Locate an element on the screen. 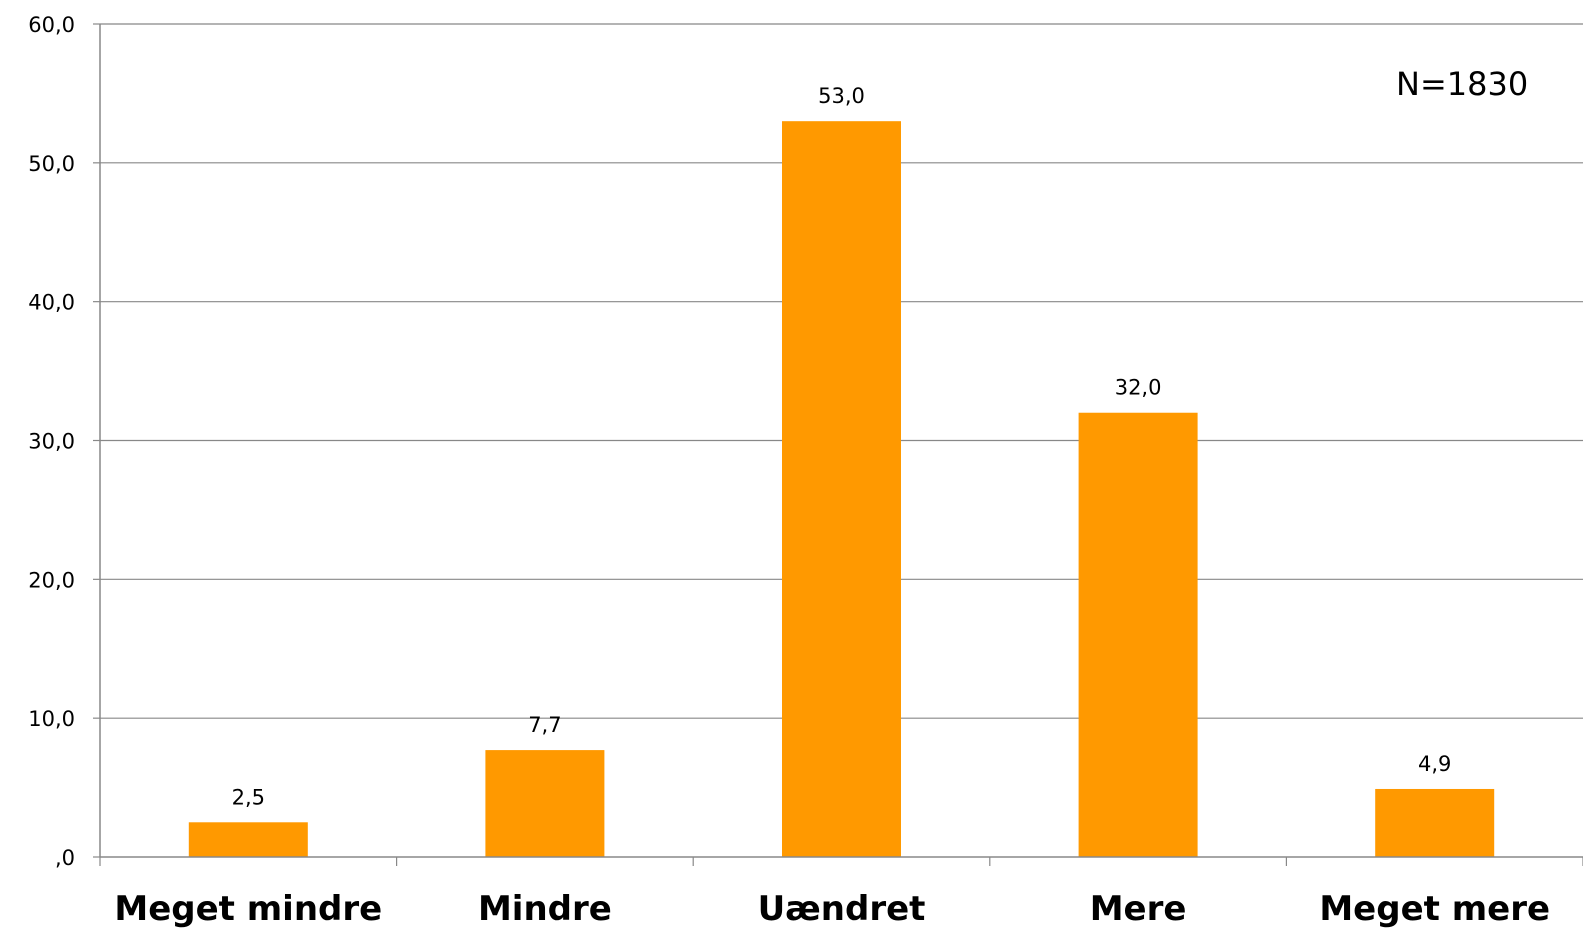 The width and height of the screenshot is (1583, 938). data-label: 7,7 is located at coordinates (544, 725).